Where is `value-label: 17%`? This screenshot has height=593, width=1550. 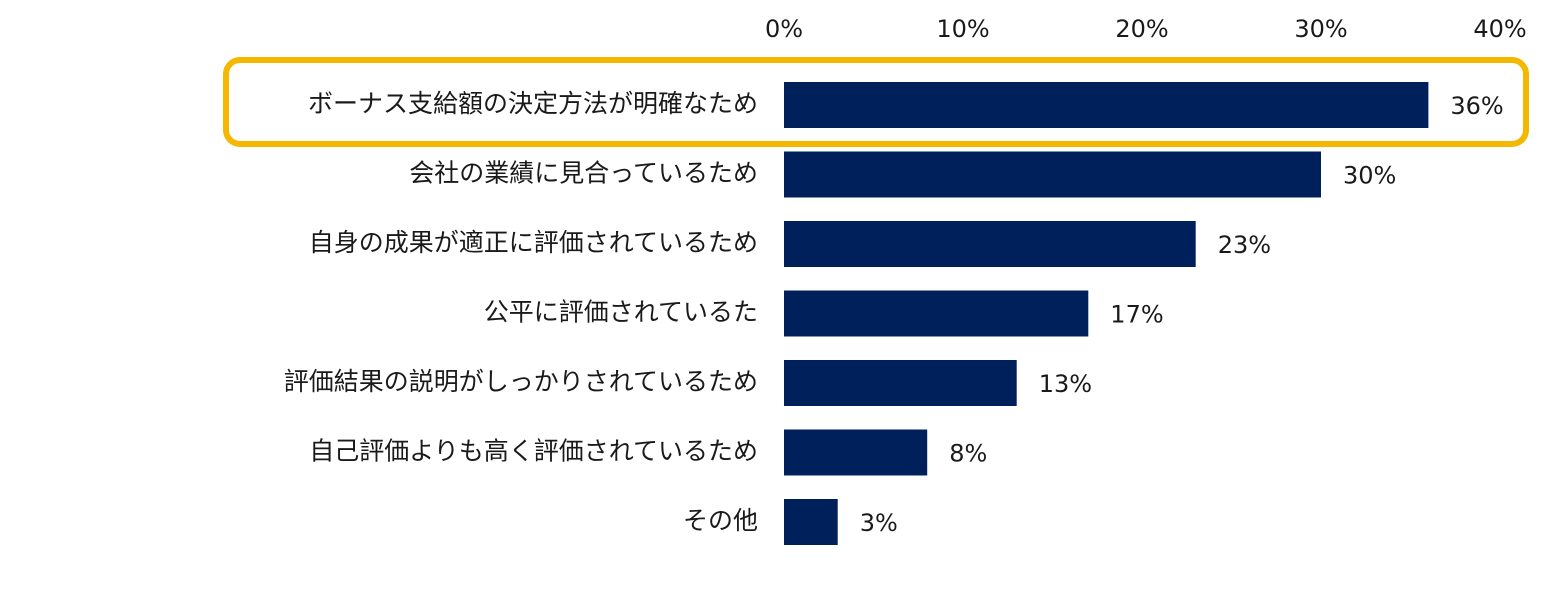
value-label: 17% is located at coordinates (1136, 315).